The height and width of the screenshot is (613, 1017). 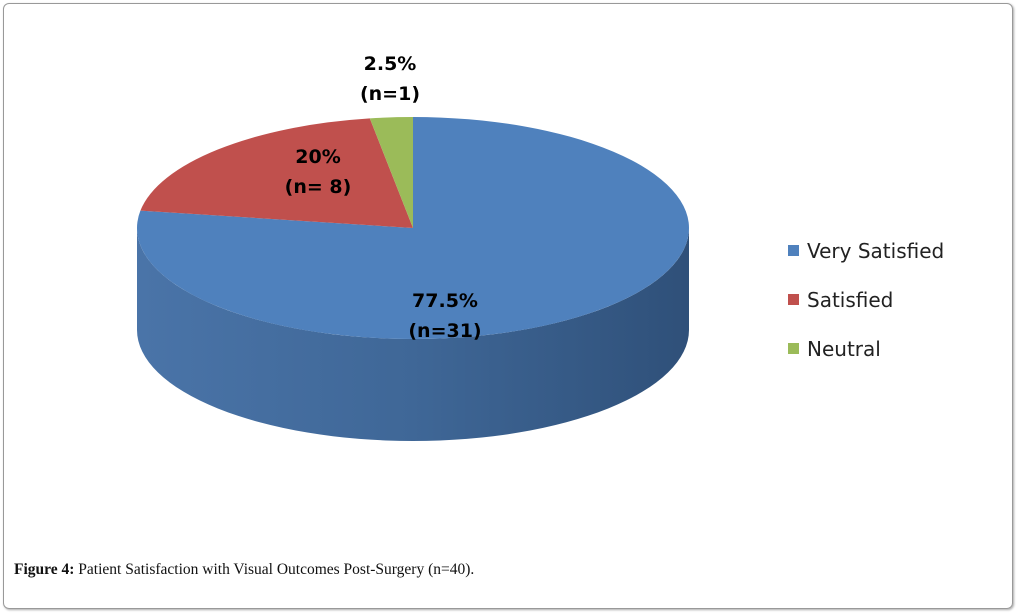 I want to click on legend-item-satisfied: Satisfied, so click(x=866, y=299).